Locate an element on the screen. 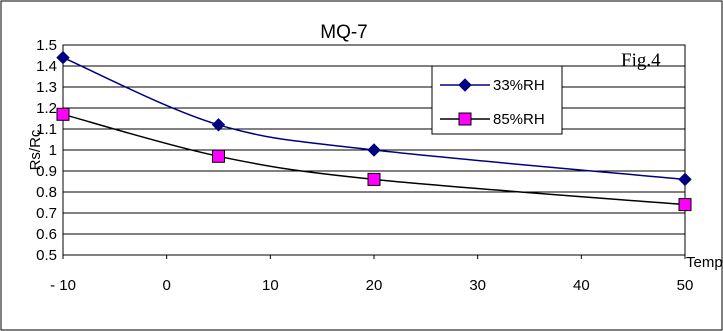 This screenshot has width=723, height=331. x-tick-label: 50 is located at coordinates (685, 285).